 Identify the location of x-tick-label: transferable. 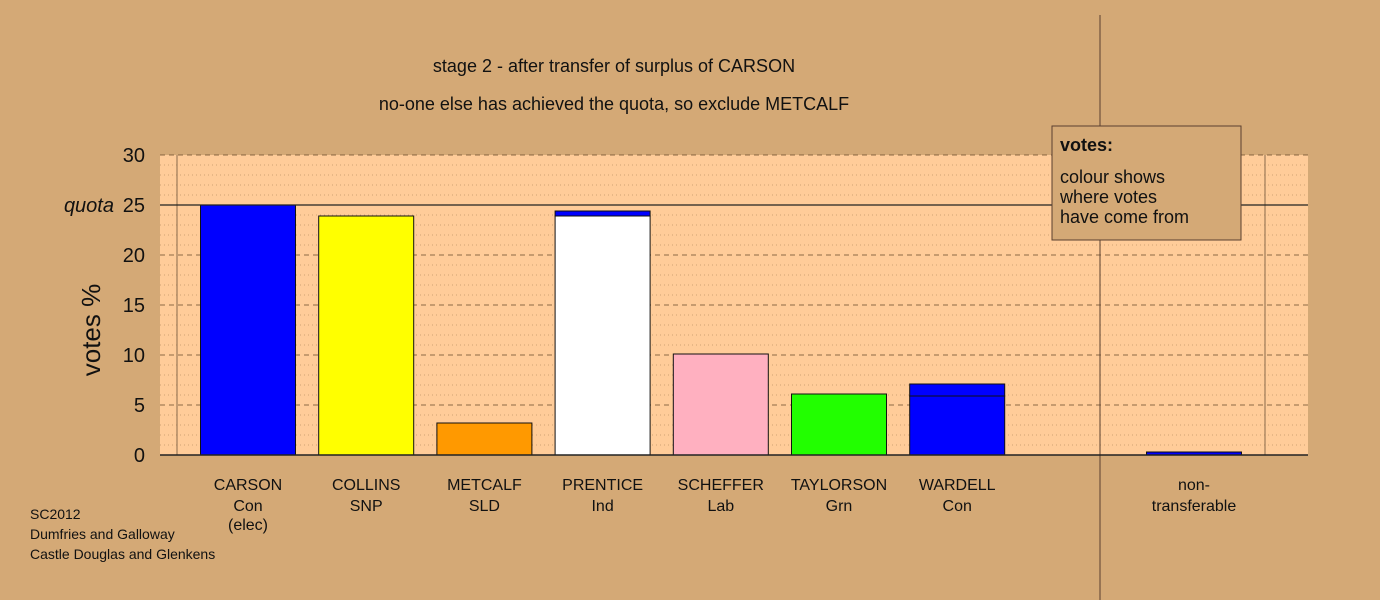
(1194, 506).